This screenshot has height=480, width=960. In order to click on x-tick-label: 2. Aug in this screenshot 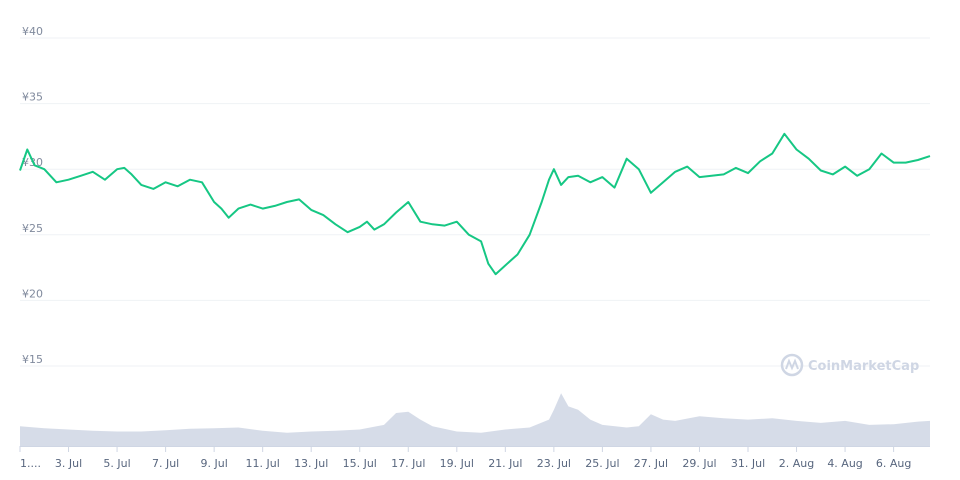, I will do `click(796, 463)`.